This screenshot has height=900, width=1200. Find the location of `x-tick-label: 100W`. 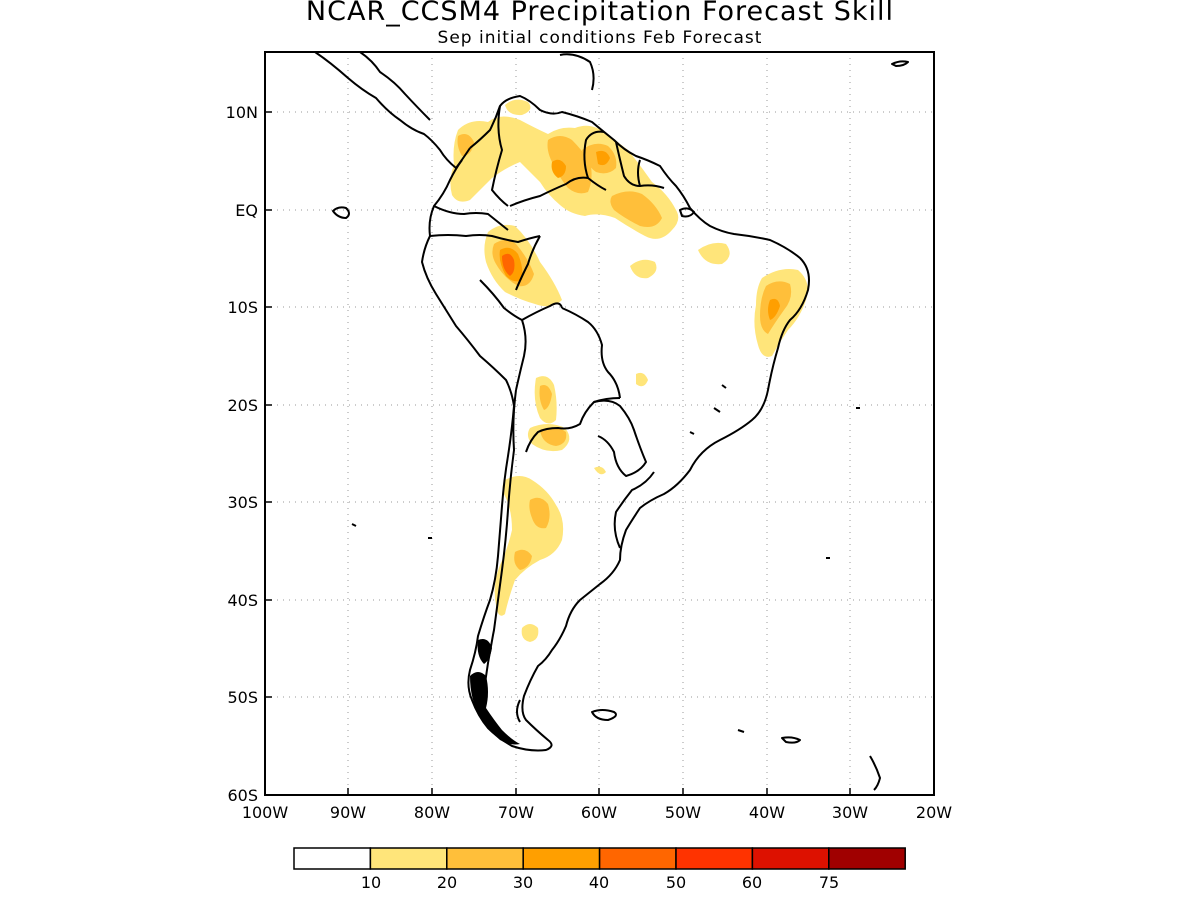

x-tick-label: 100W is located at coordinates (265, 812).